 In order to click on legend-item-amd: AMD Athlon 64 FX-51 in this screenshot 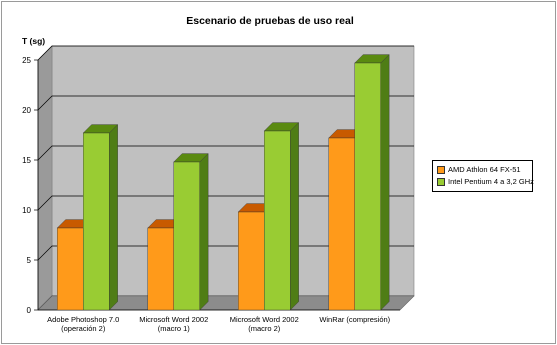, I will do `click(483, 170)`.